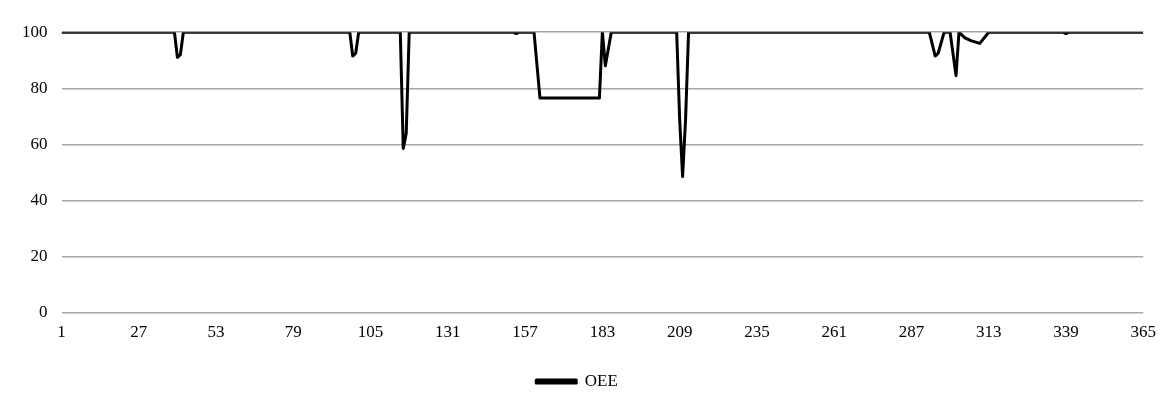  What do you see at coordinates (1143, 332) in the screenshot?
I see `x-tick-label: 365` at bounding box center [1143, 332].